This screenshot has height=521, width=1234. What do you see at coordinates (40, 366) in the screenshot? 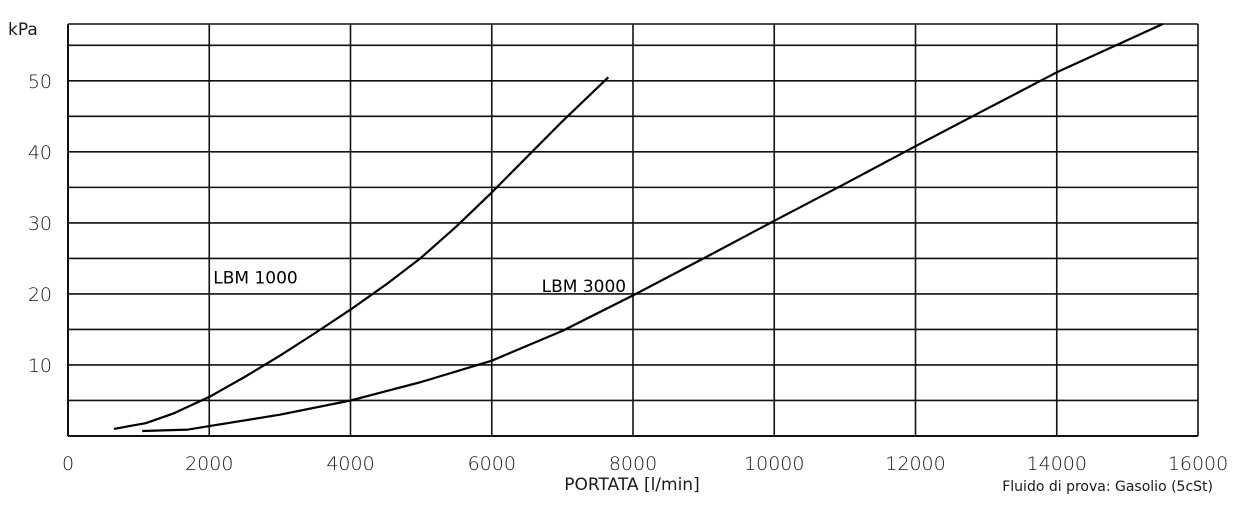
I see `y-tick-label: 10` at bounding box center [40, 366].